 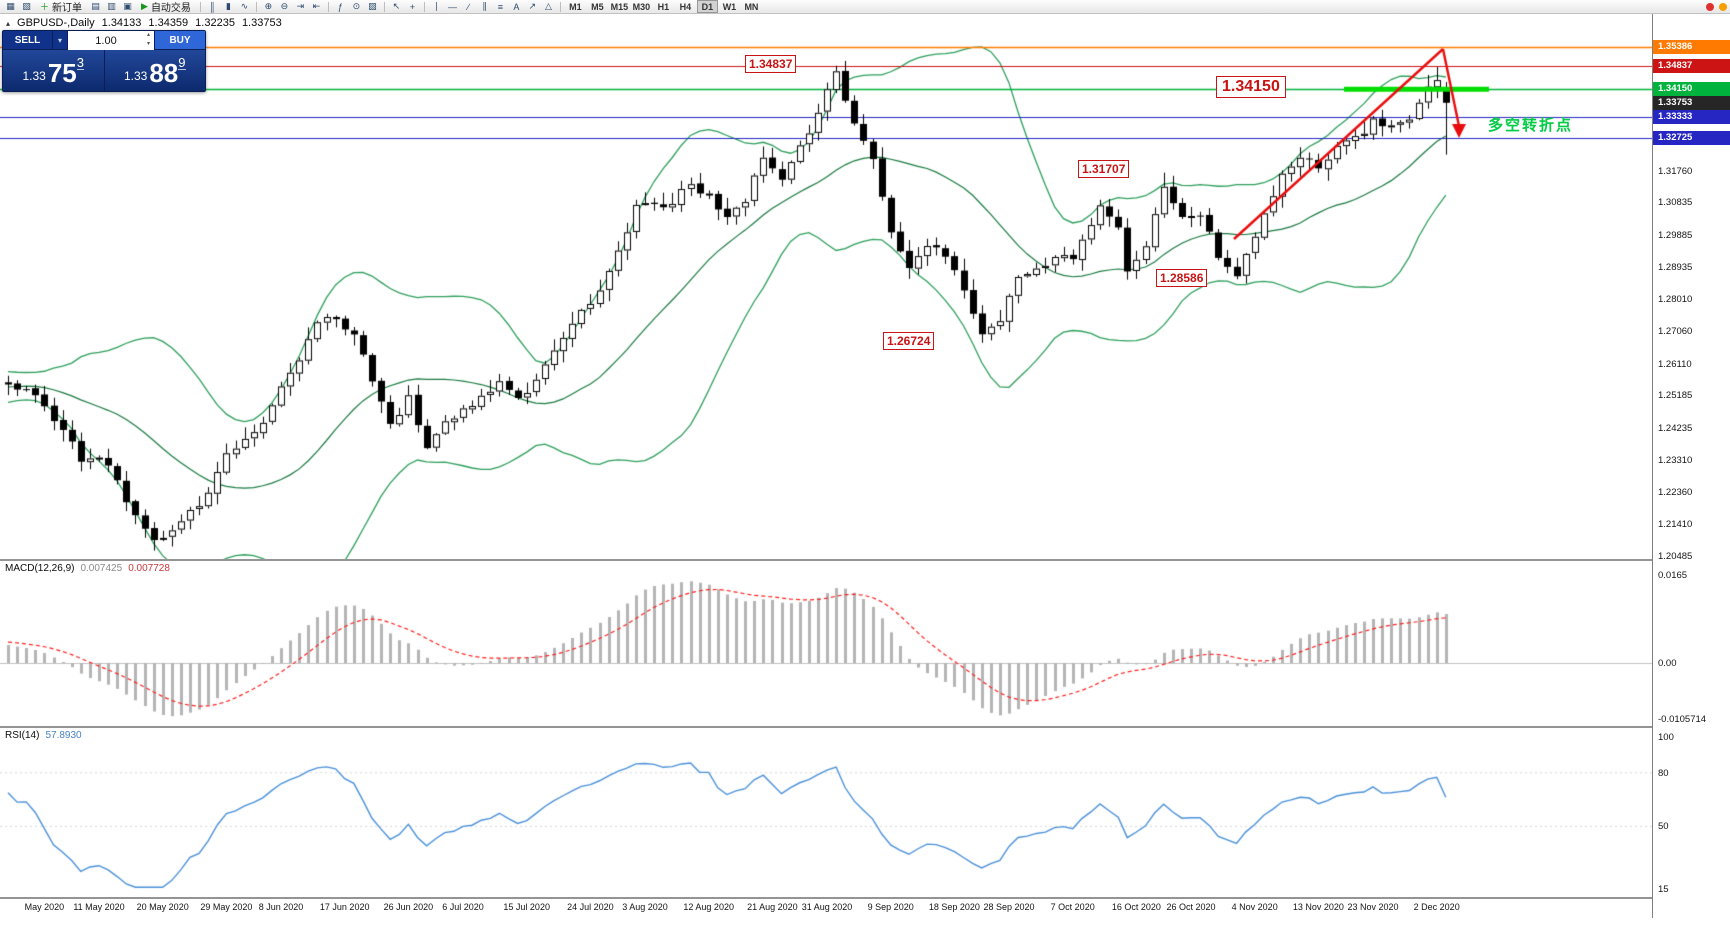 I want to click on buy-button: BUY, so click(x=180, y=40).